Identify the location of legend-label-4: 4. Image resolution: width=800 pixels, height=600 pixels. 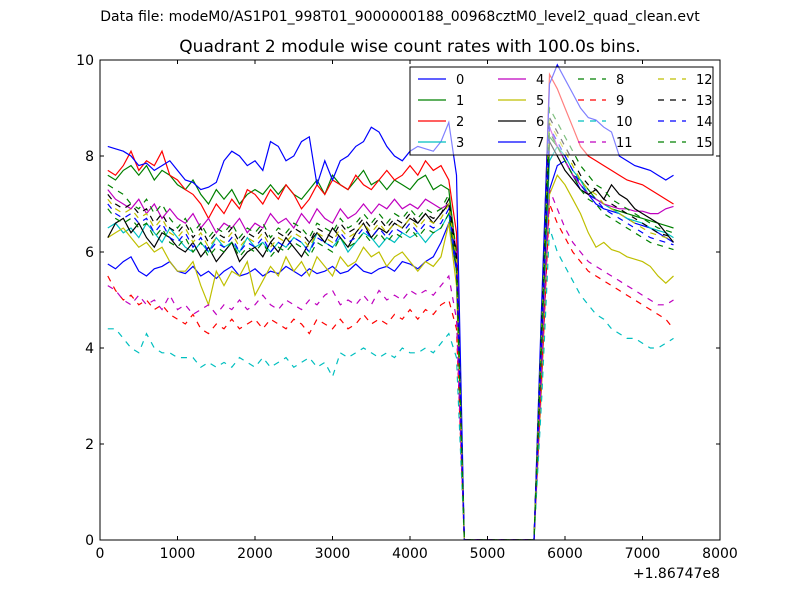
(540, 80).